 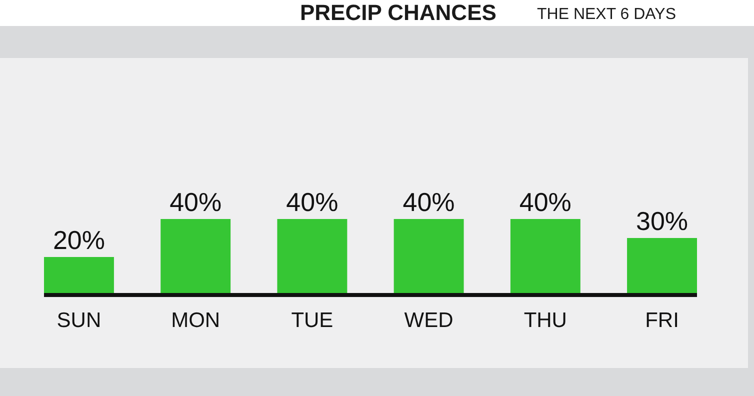 What do you see at coordinates (662, 221) in the screenshot?
I see `data-label: 30%` at bounding box center [662, 221].